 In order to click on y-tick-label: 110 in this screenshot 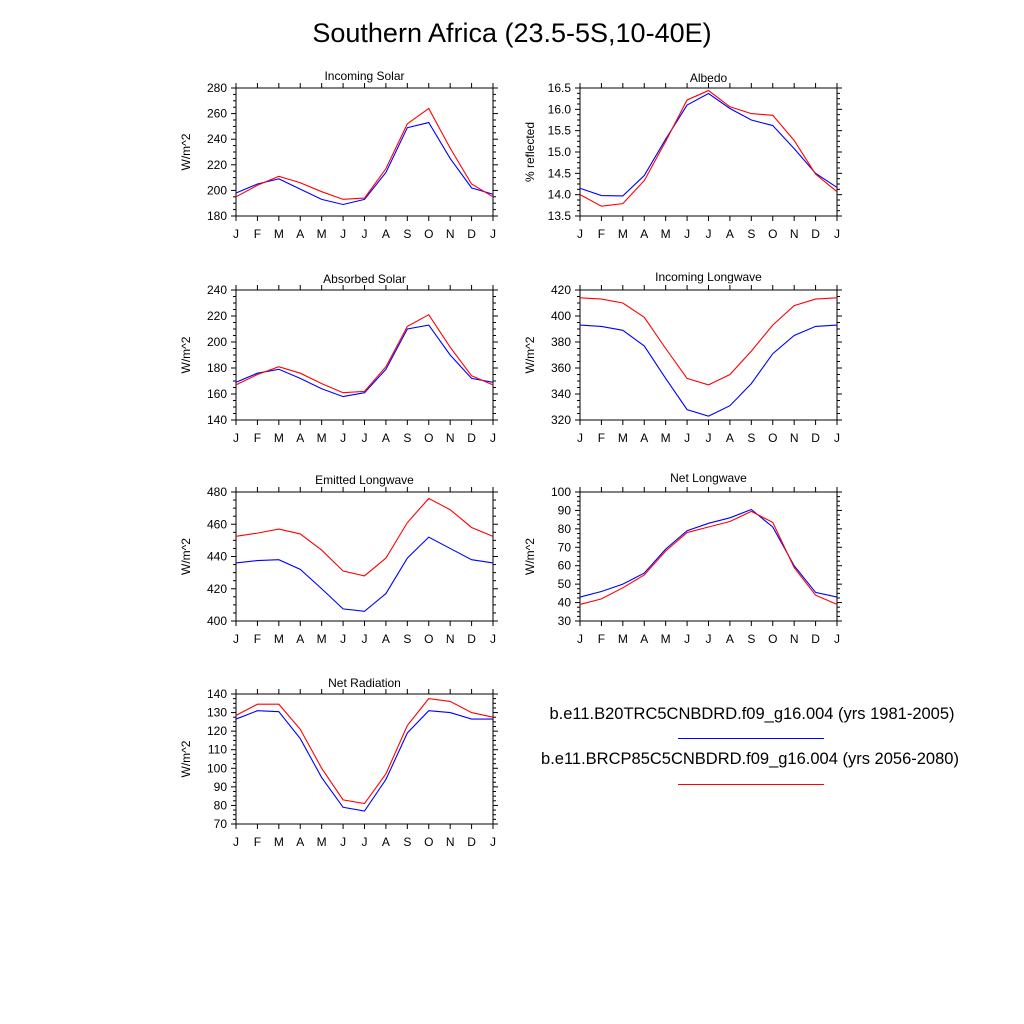, I will do `click(217, 750)`.